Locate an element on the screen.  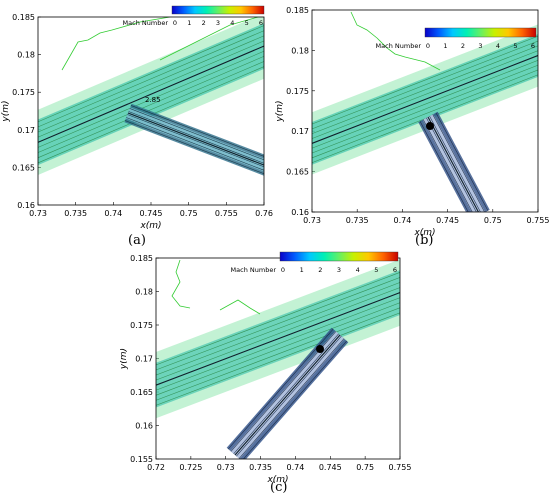
main-channel is located at coordinates (278, 339).